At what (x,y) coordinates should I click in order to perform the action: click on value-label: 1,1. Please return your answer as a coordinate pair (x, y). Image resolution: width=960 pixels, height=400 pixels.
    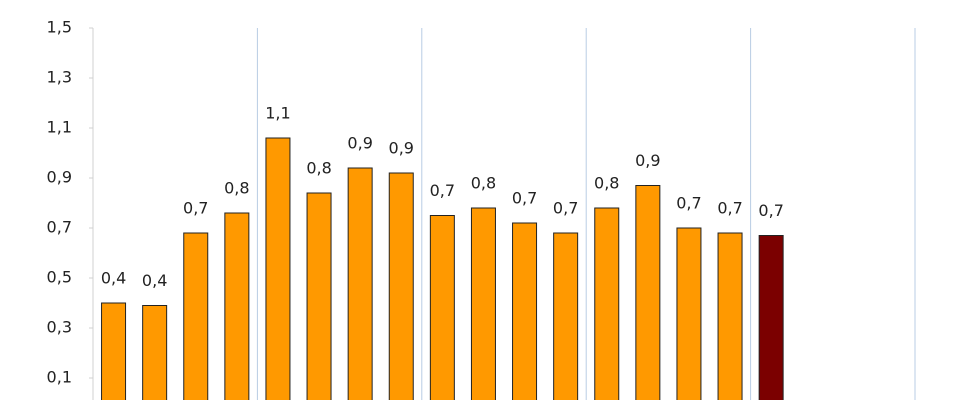
    Looking at the image, I should click on (277, 113).